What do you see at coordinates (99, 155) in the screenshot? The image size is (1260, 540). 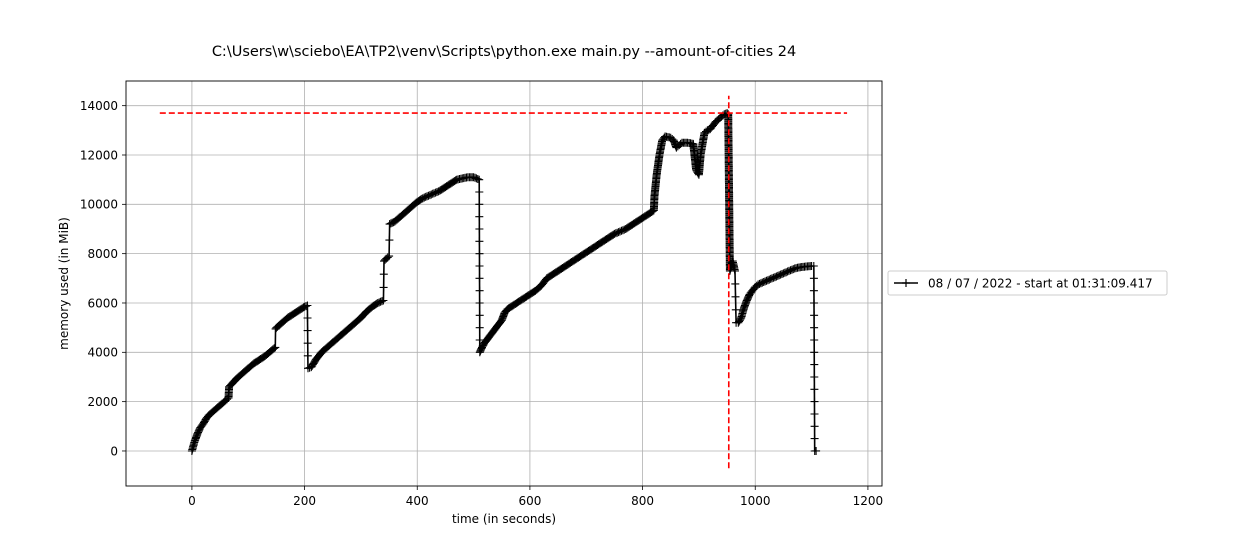 I see `y-tick-label: 12000` at bounding box center [99, 155].